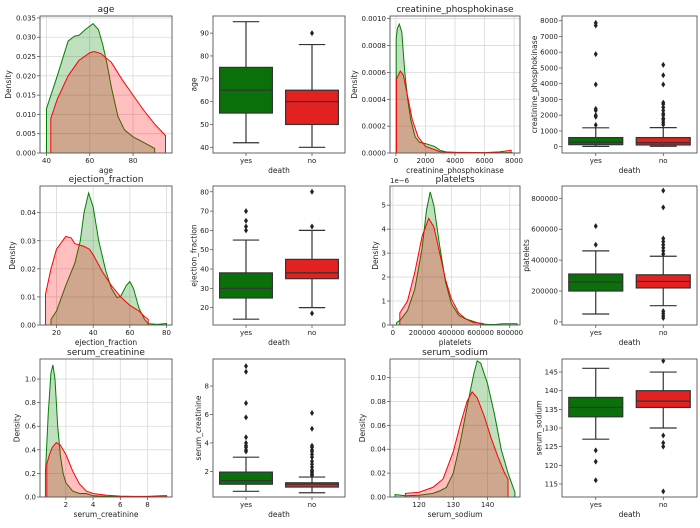  I want to click on box-no, so click(312, 252).